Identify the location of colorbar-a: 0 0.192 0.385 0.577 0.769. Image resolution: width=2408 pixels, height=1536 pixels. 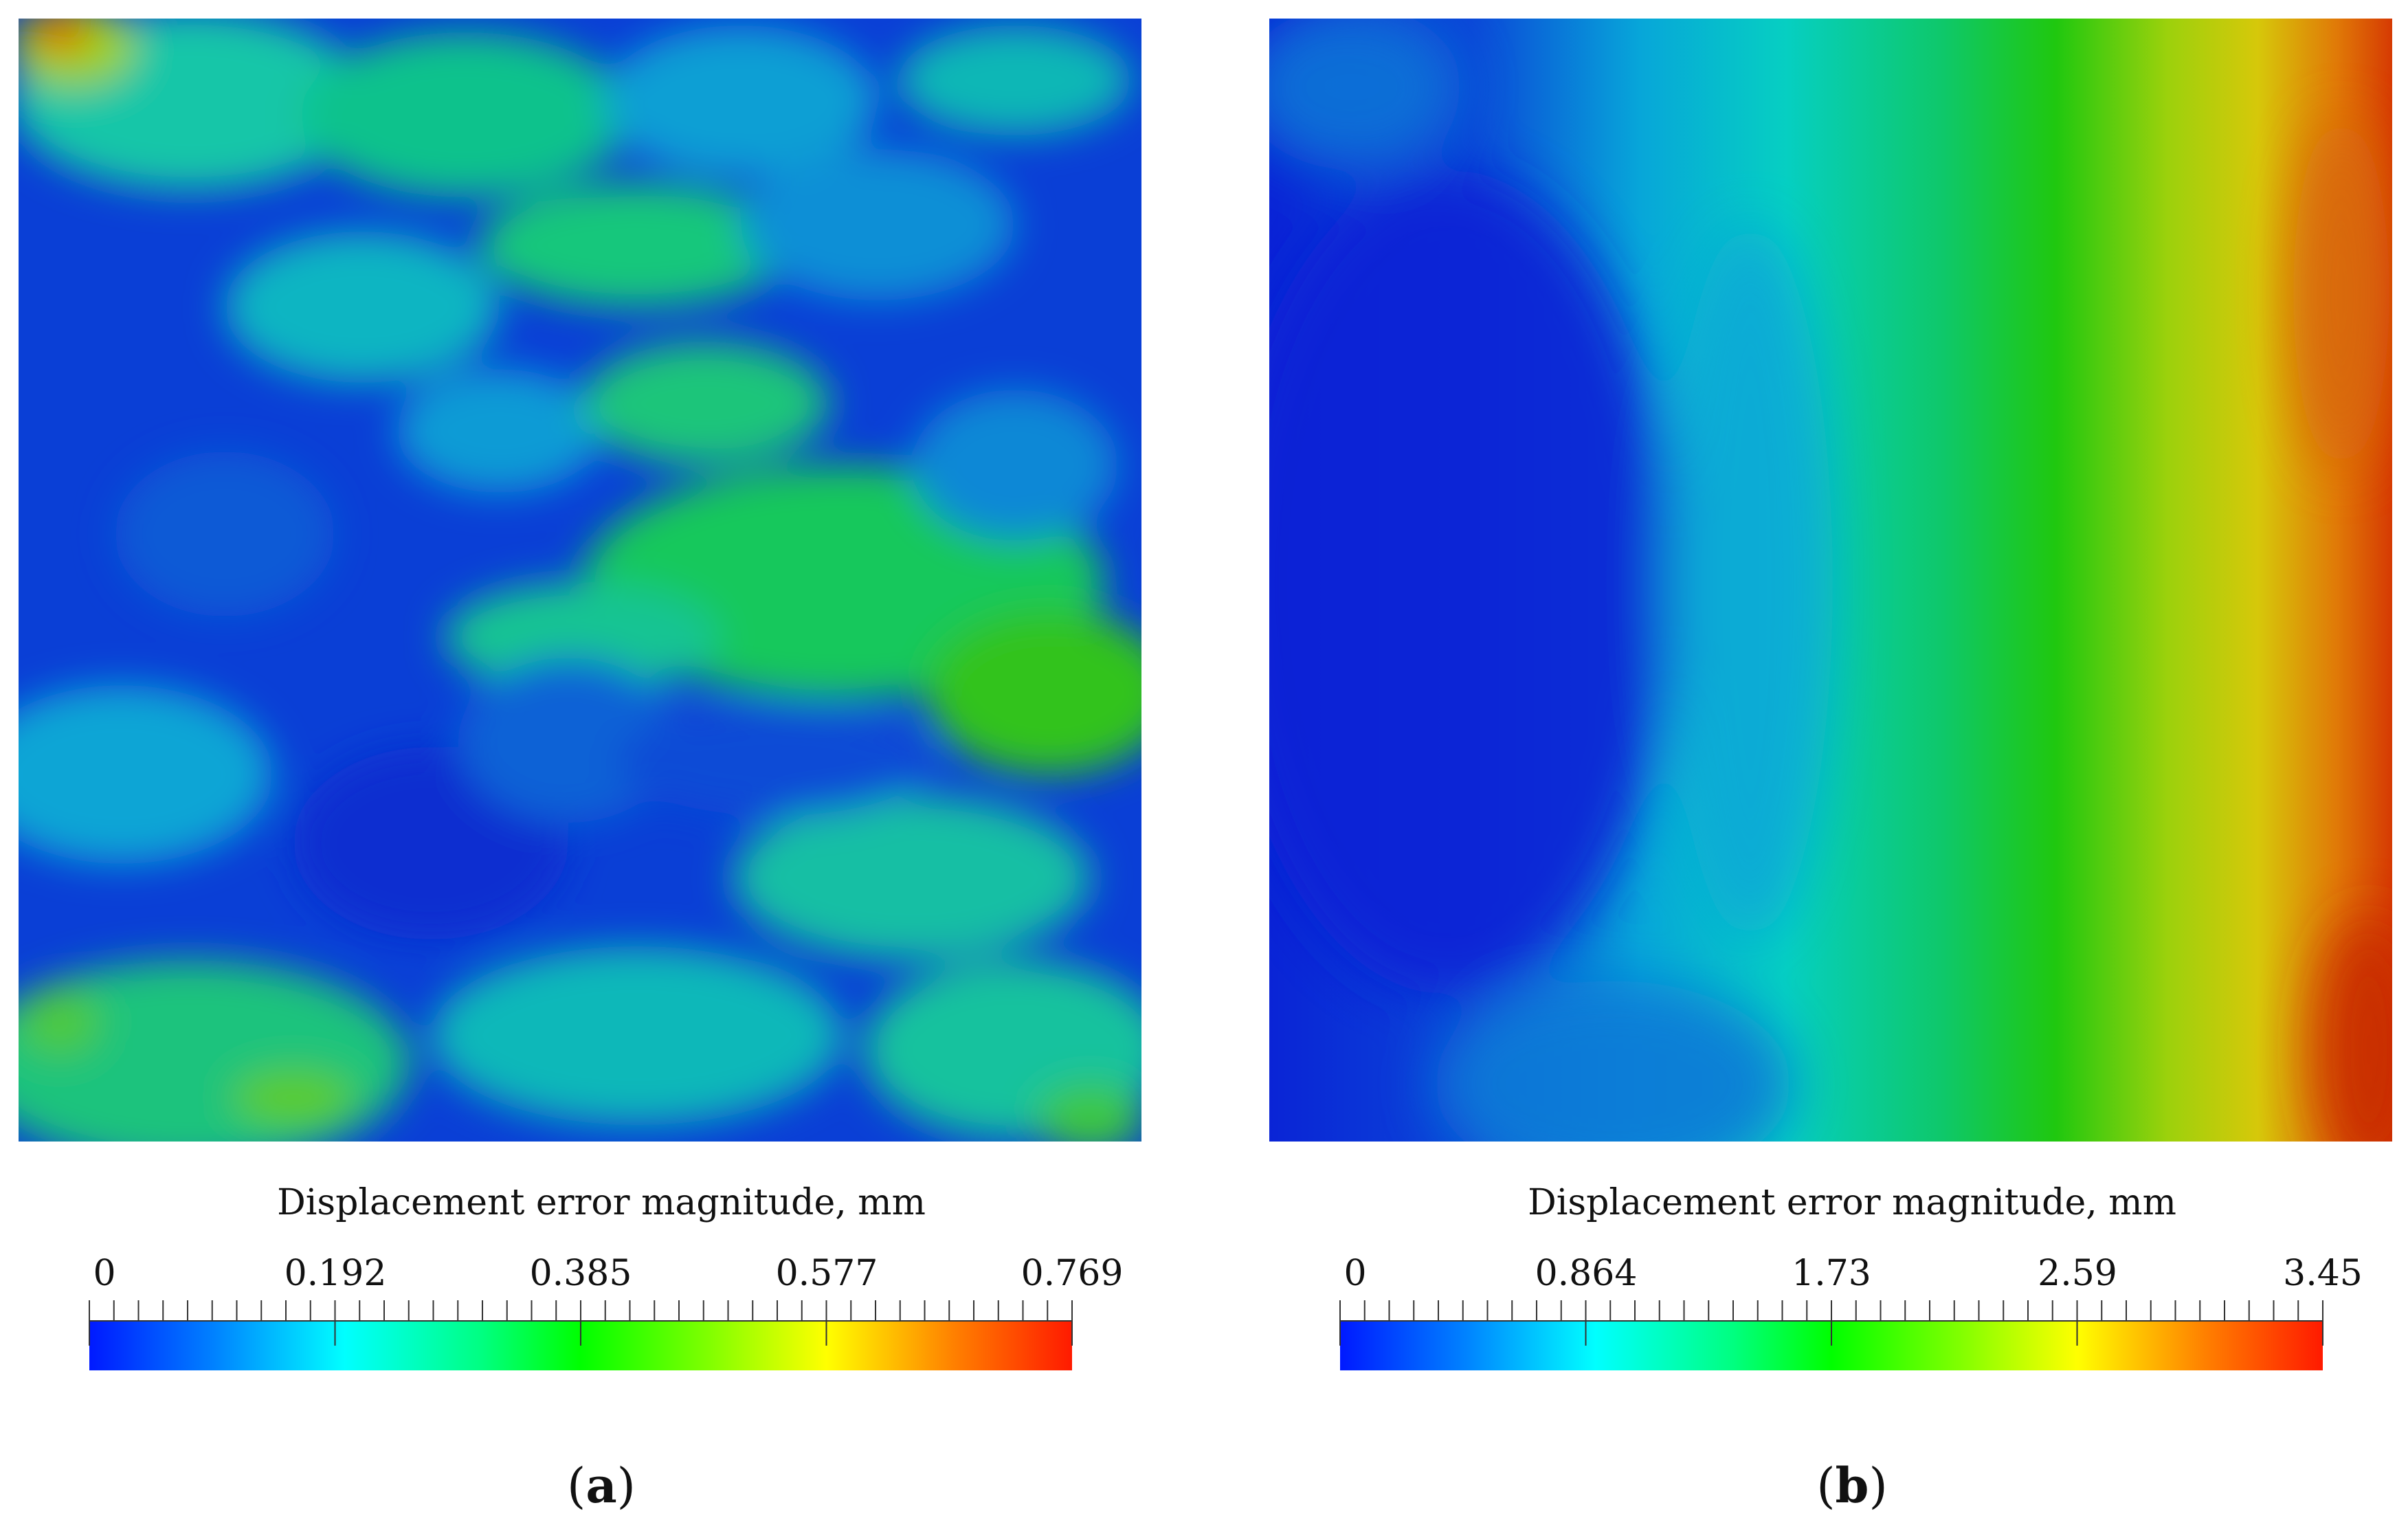
(606, 1311).